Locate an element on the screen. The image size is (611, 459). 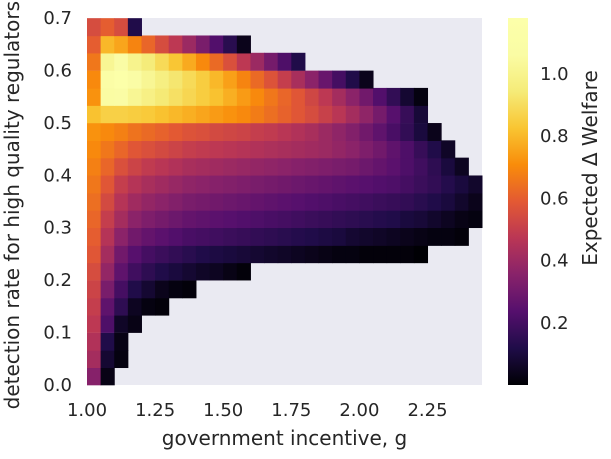
colorbar-tick-label: 0.4 is located at coordinates (554, 261).